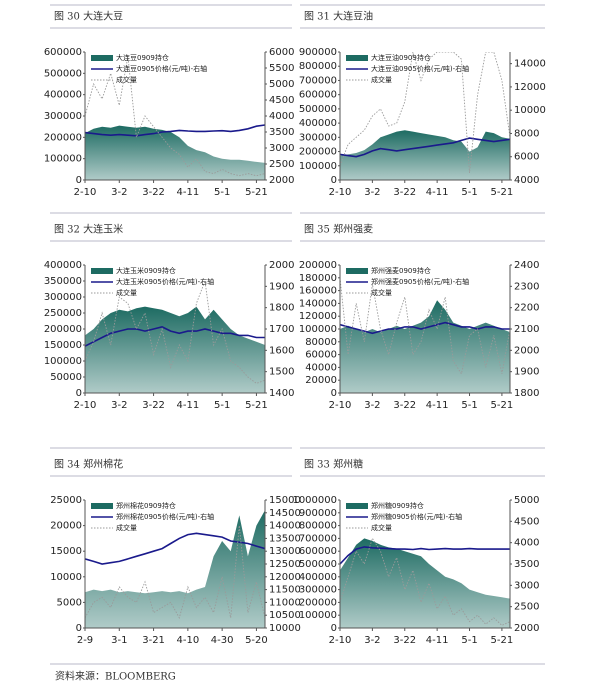  I want to click on legend-label: 大连玉米0909持仓, so click(146, 270).